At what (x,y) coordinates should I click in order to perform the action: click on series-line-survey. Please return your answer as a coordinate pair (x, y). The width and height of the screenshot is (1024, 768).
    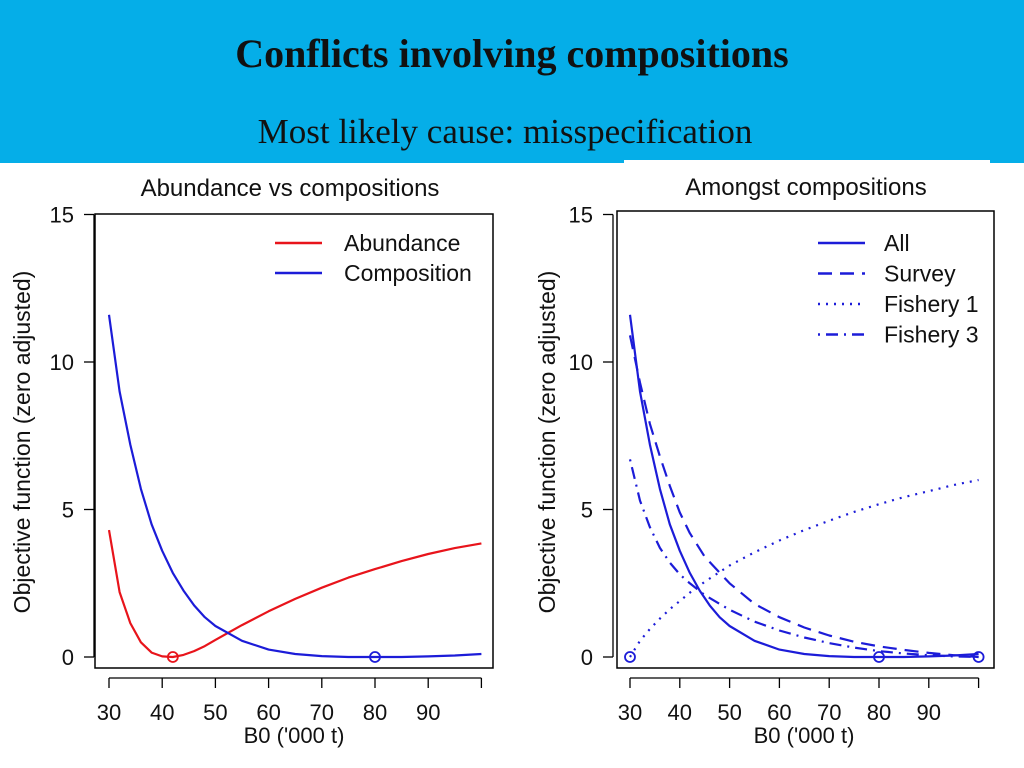
    Looking at the image, I should click on (803, 497).